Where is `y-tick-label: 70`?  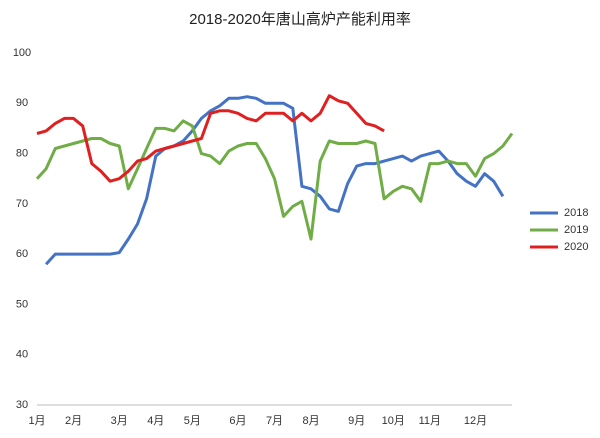
y-tick-label: 70 is located at coordinates (22, 204).